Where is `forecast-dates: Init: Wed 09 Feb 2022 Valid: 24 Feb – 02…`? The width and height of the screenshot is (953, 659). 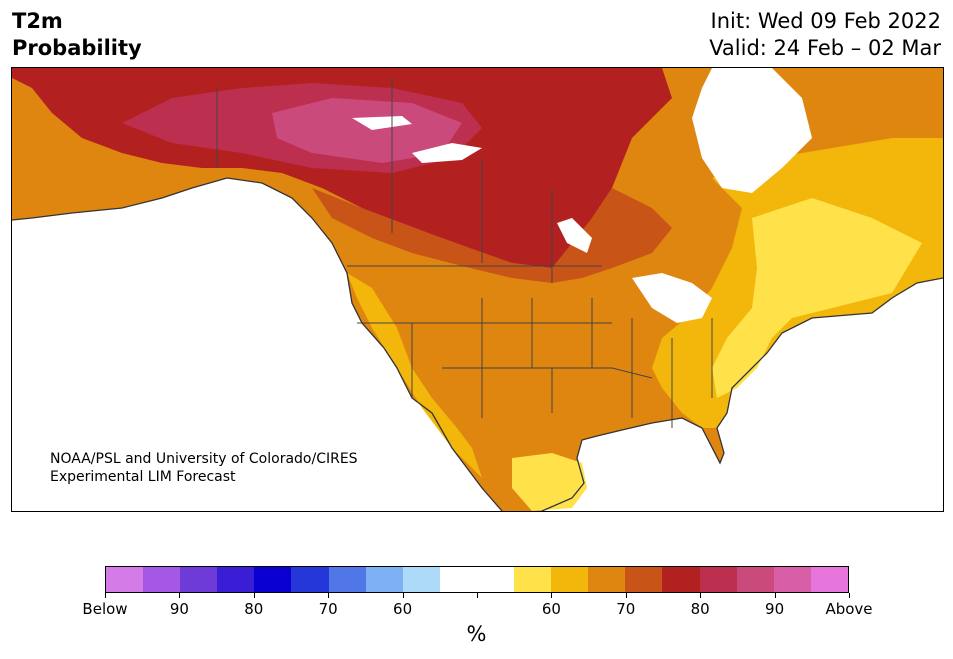
forecast-dates: Init: Wed 09 Feb 2022 Valid: 24 Feb – 02… is located at coordinates (825, 35).